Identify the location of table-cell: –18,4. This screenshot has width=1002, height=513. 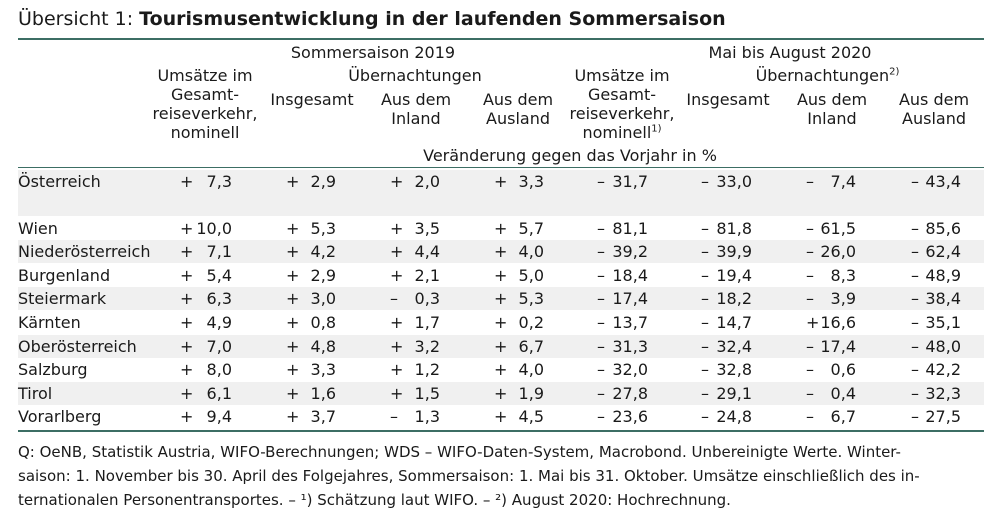
(622, 275).